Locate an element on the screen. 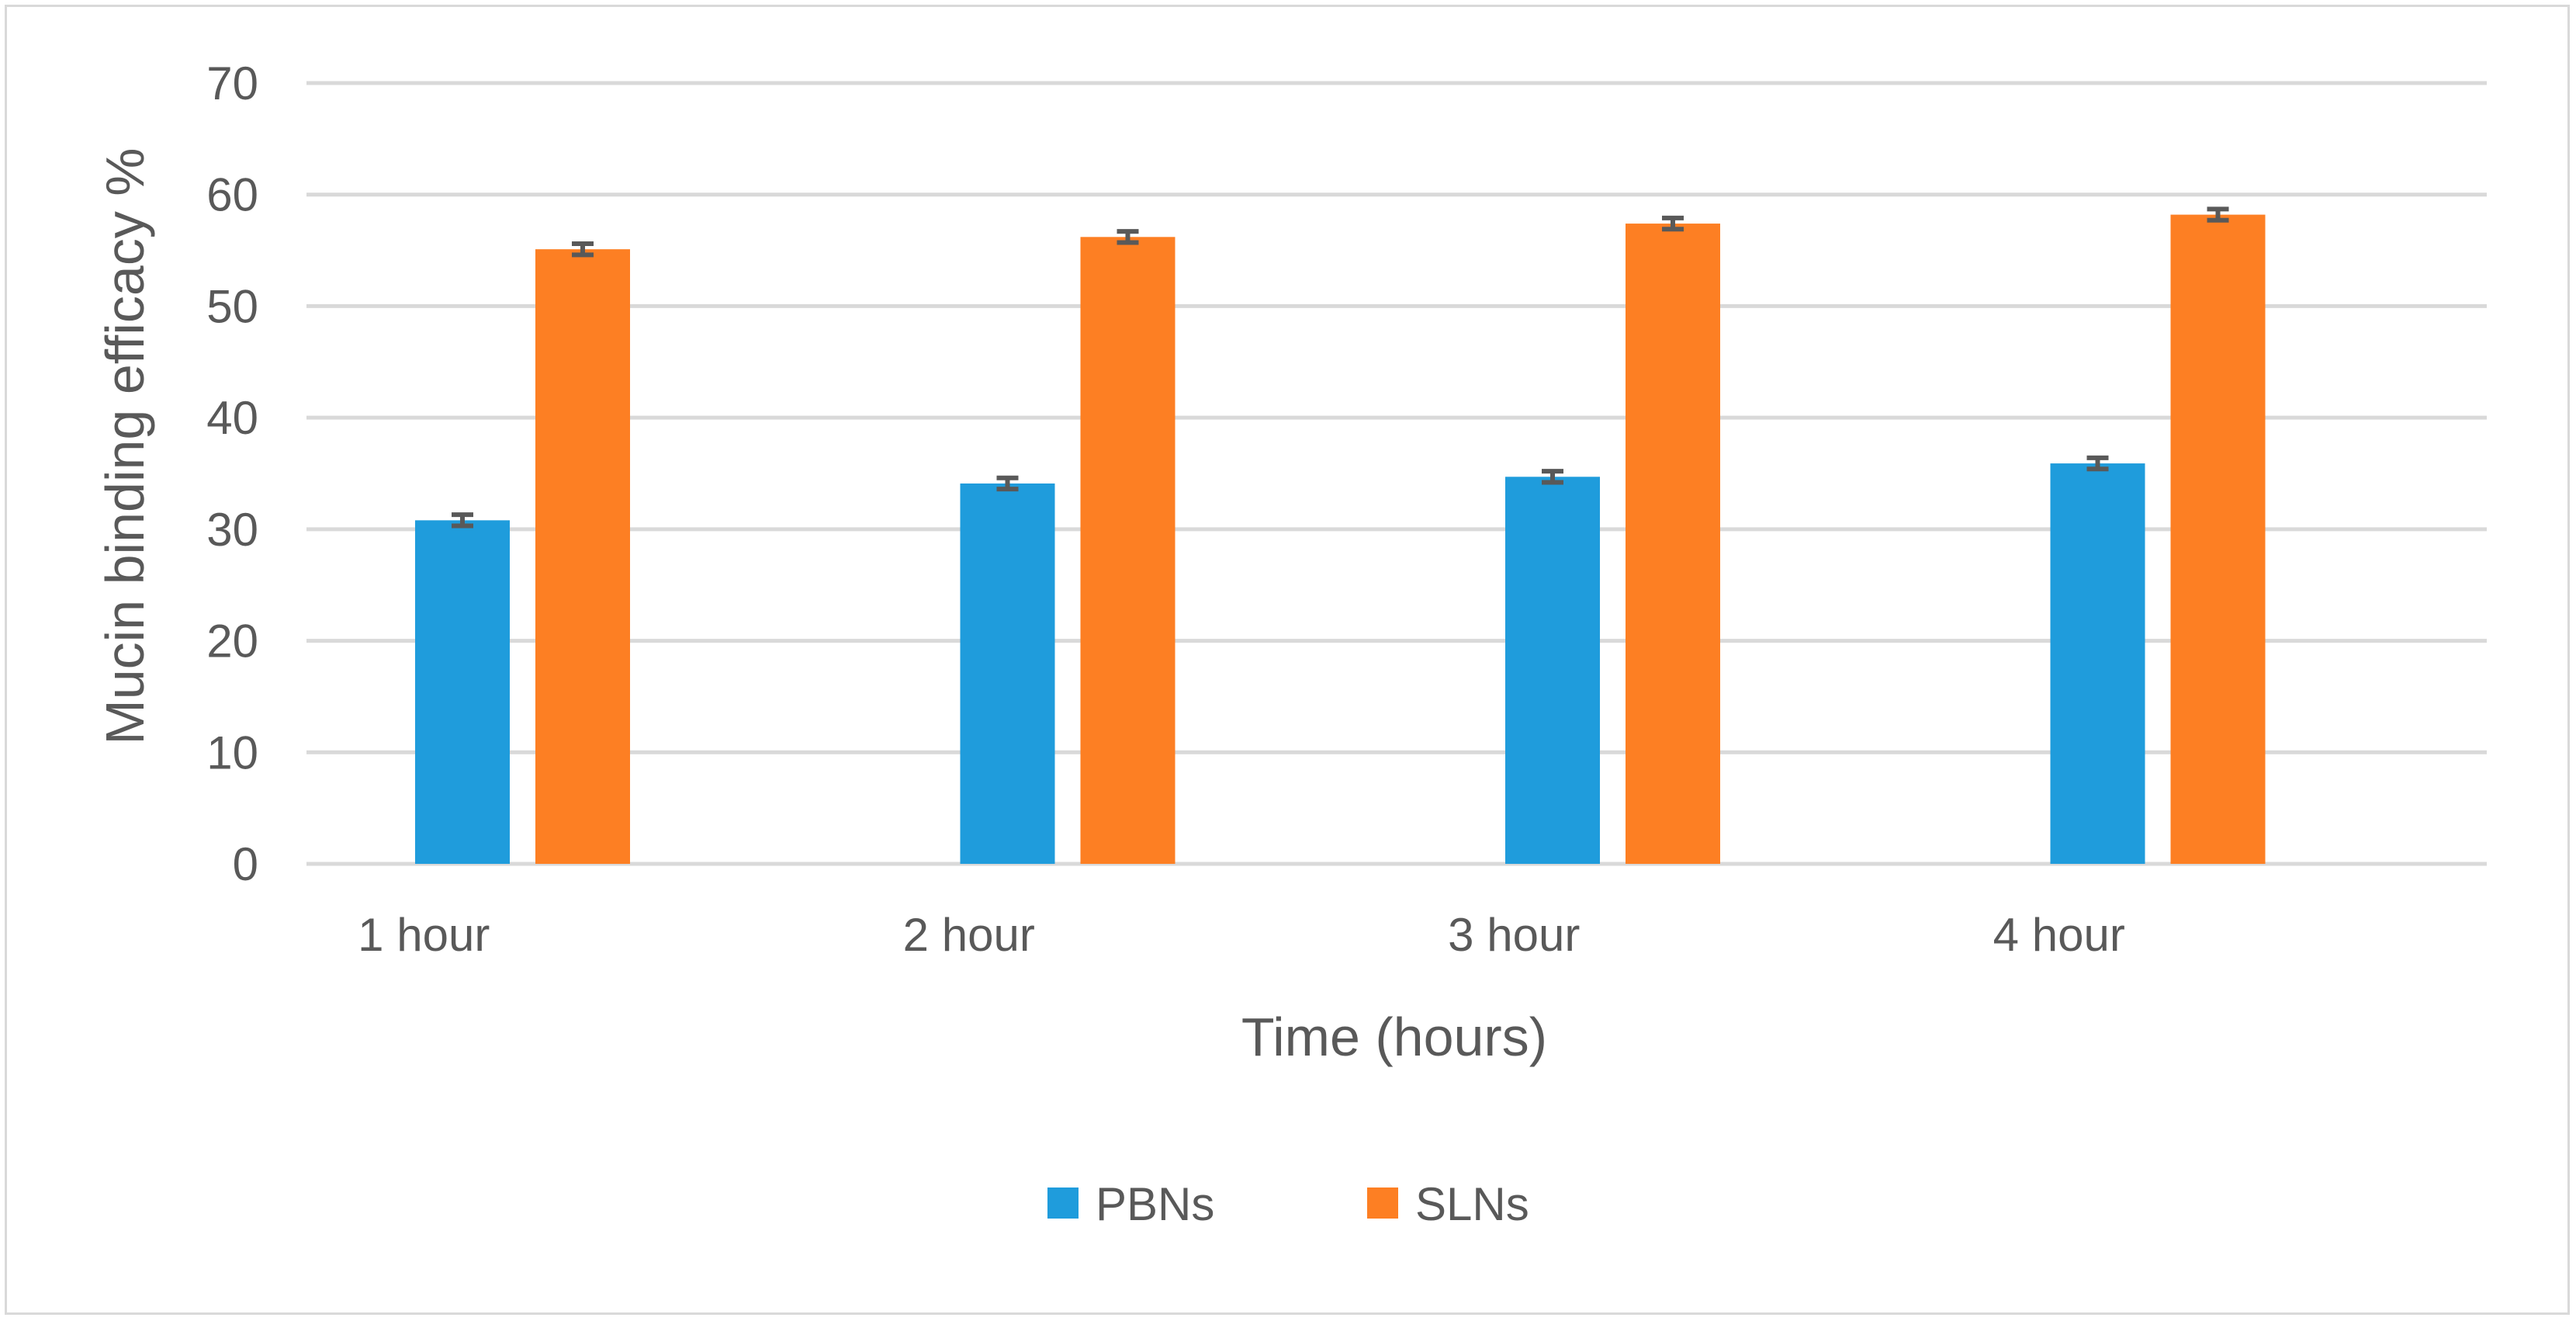  x-tick-label-4-hour: 4 hour is located at coordinates (2059, 935).